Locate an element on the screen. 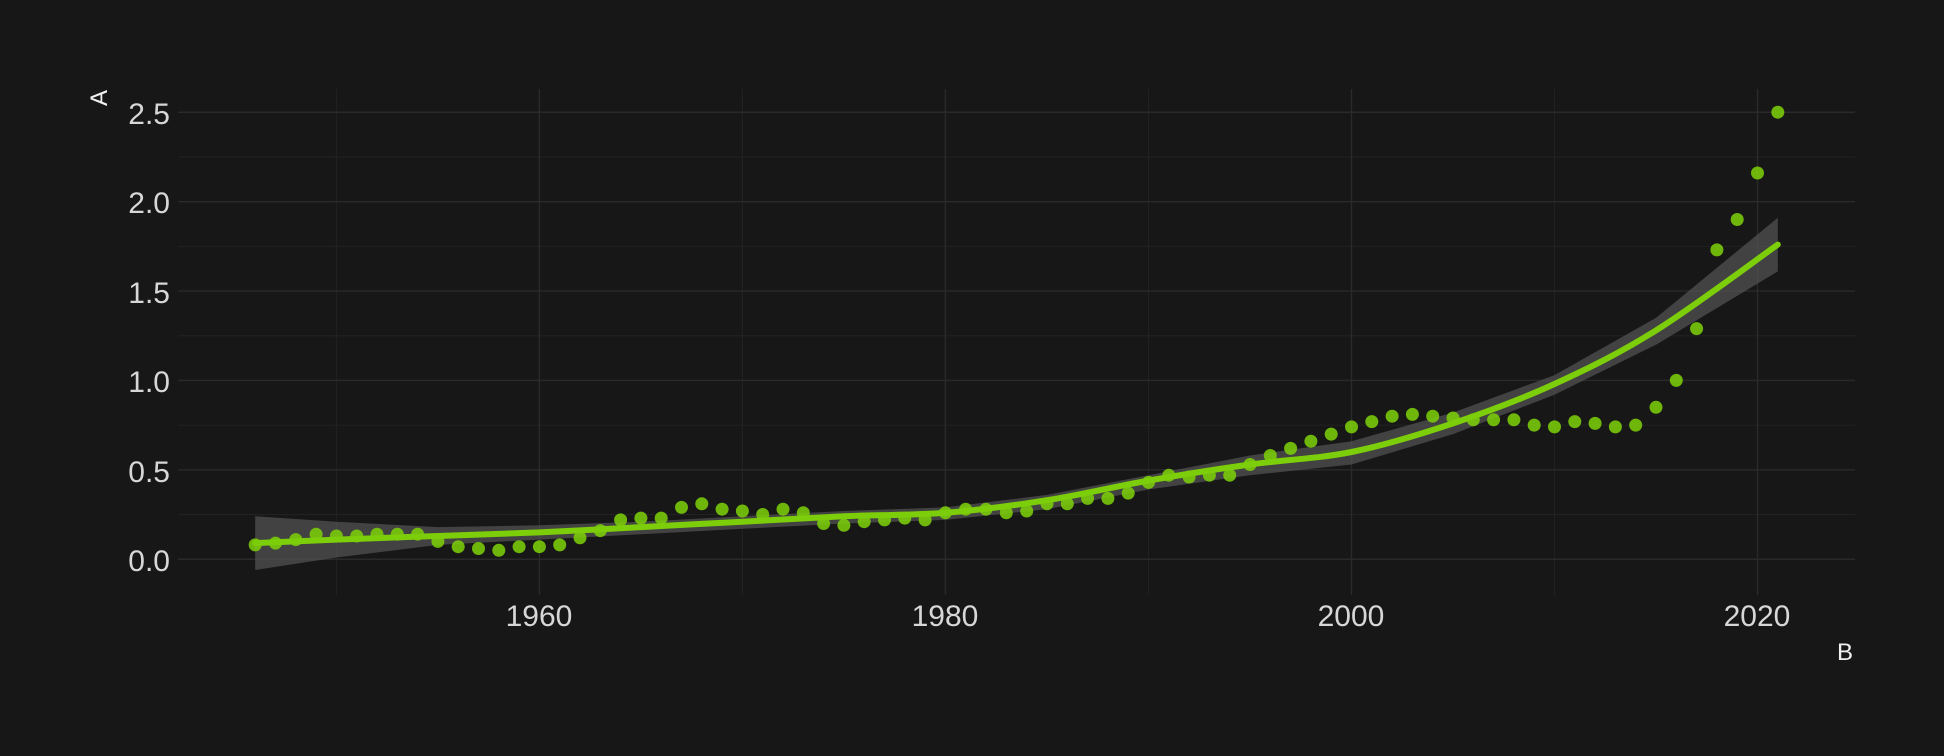 The width and height of the screenshot is (1944, 756). y-tick-label-0: 0.0 is located at coordinates (149, 561).